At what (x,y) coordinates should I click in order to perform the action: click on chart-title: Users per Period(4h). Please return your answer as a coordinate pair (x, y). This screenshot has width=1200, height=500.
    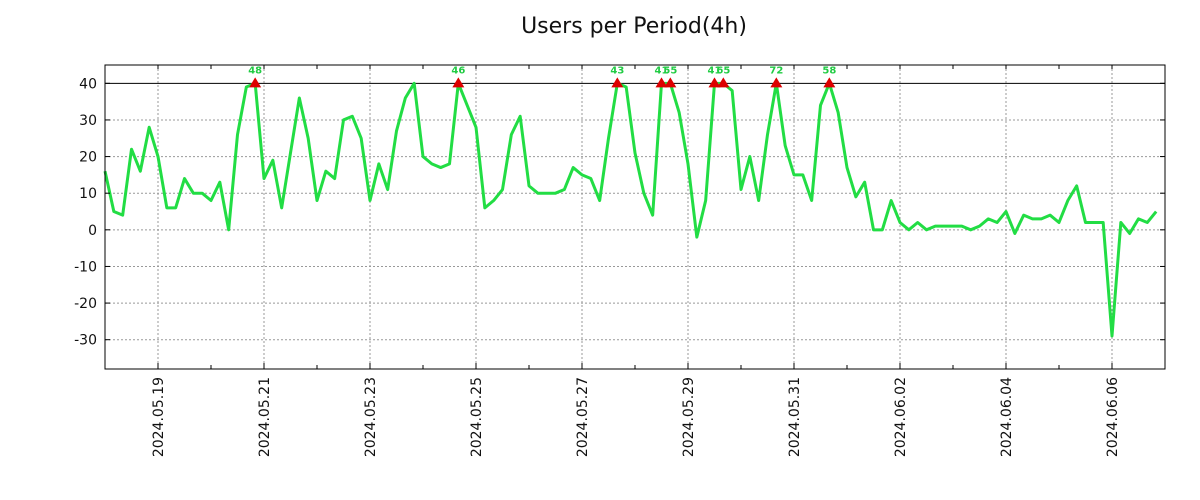
    Looking at the image, I should click on (634, 26).